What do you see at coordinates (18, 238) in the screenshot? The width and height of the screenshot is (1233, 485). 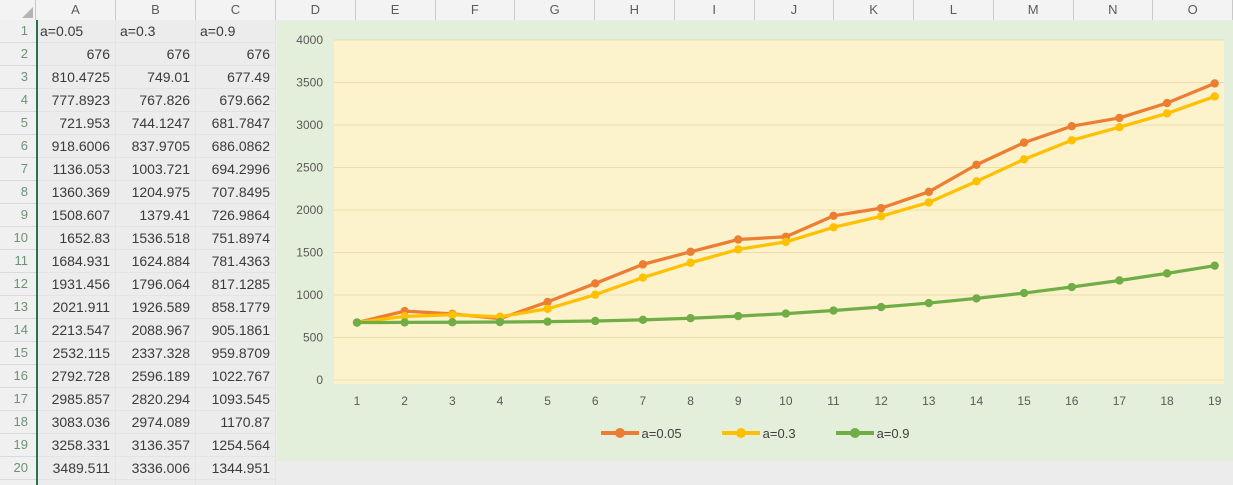 I see `row-header-10: 10` at bounding box center [18, 238].